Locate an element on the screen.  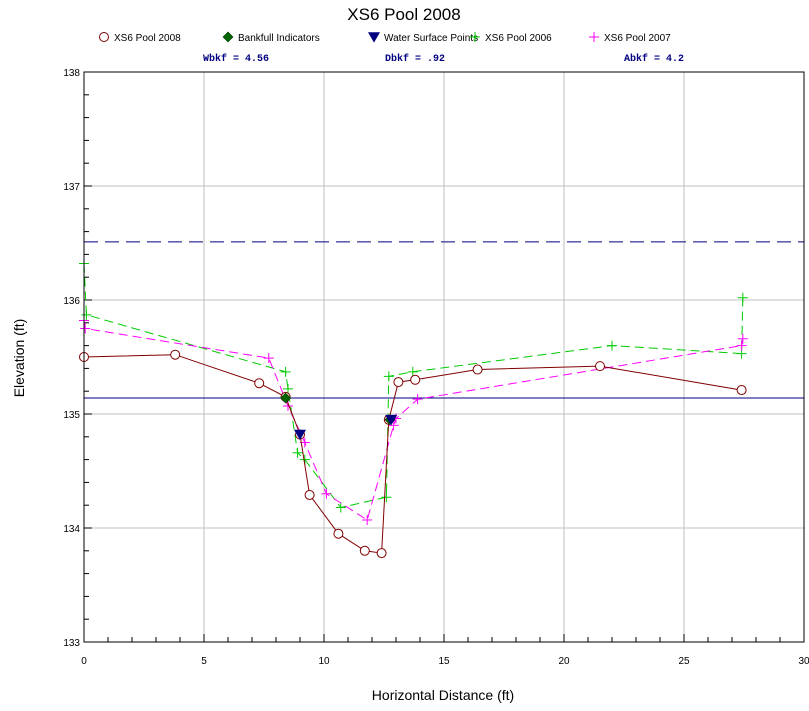
y-tick-label: 137 is located at coordinates (71, 187).